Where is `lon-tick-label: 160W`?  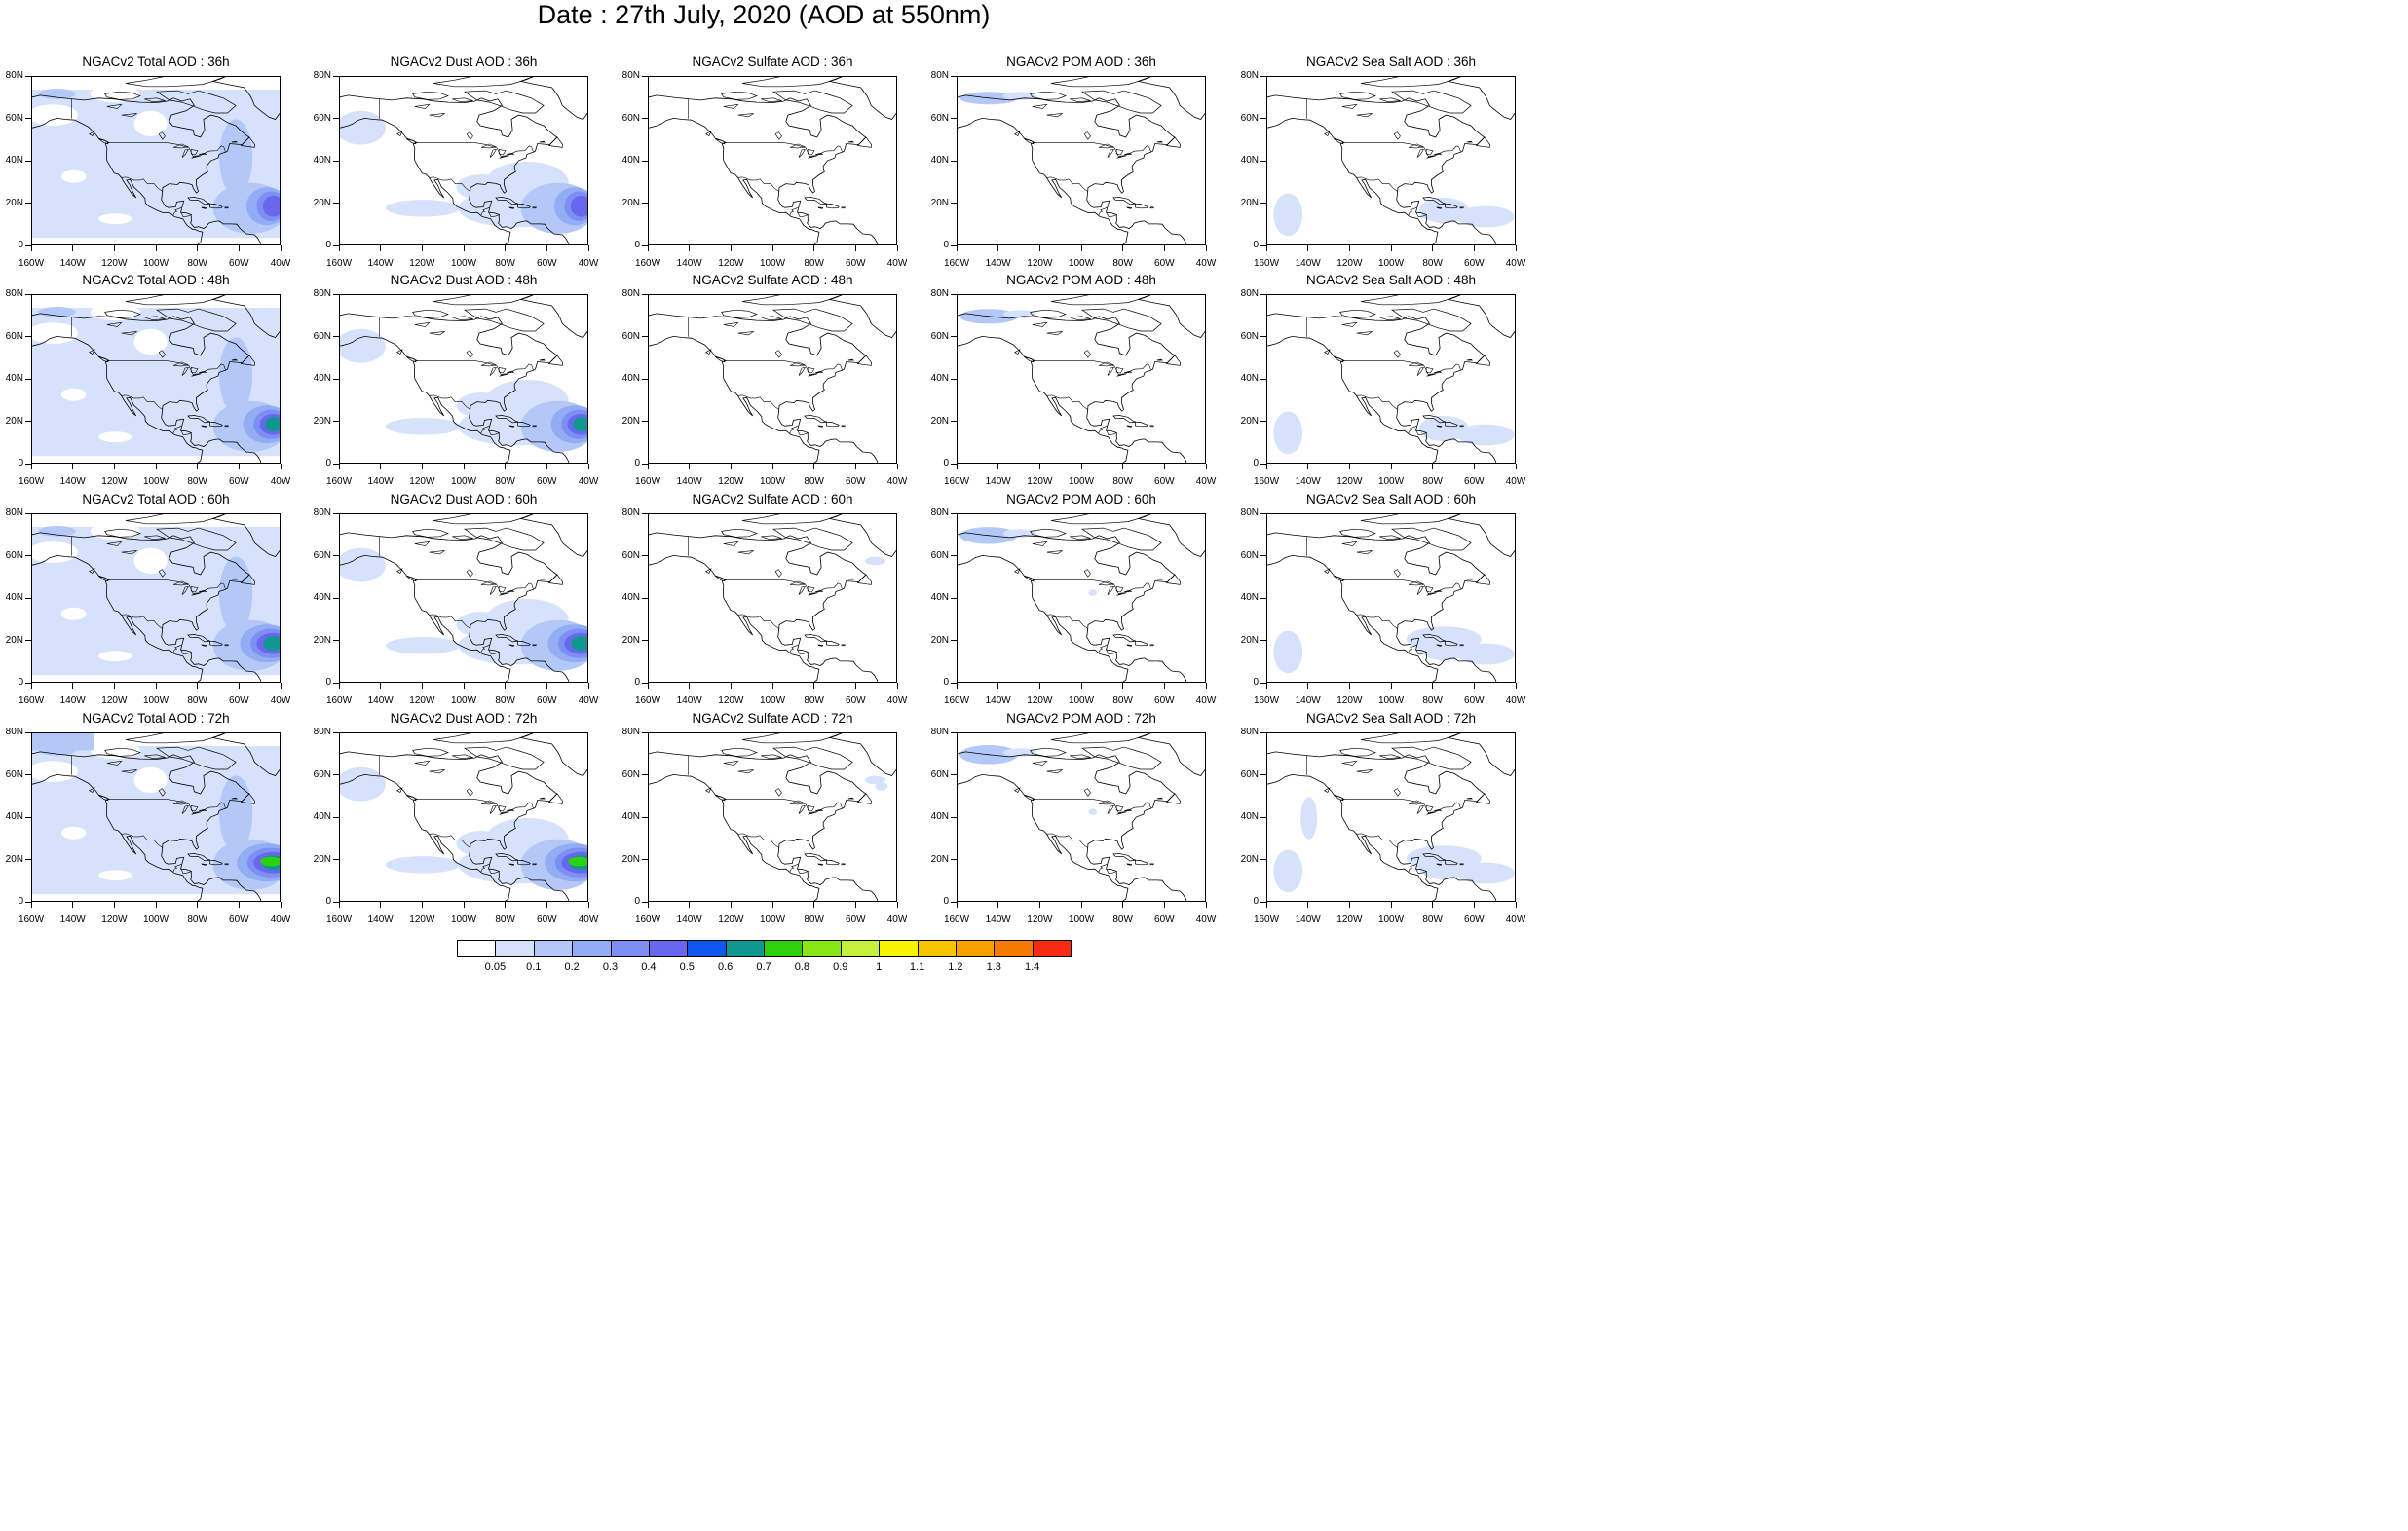 lon-tick-label: 160W is located at coordinates (1266, 481).